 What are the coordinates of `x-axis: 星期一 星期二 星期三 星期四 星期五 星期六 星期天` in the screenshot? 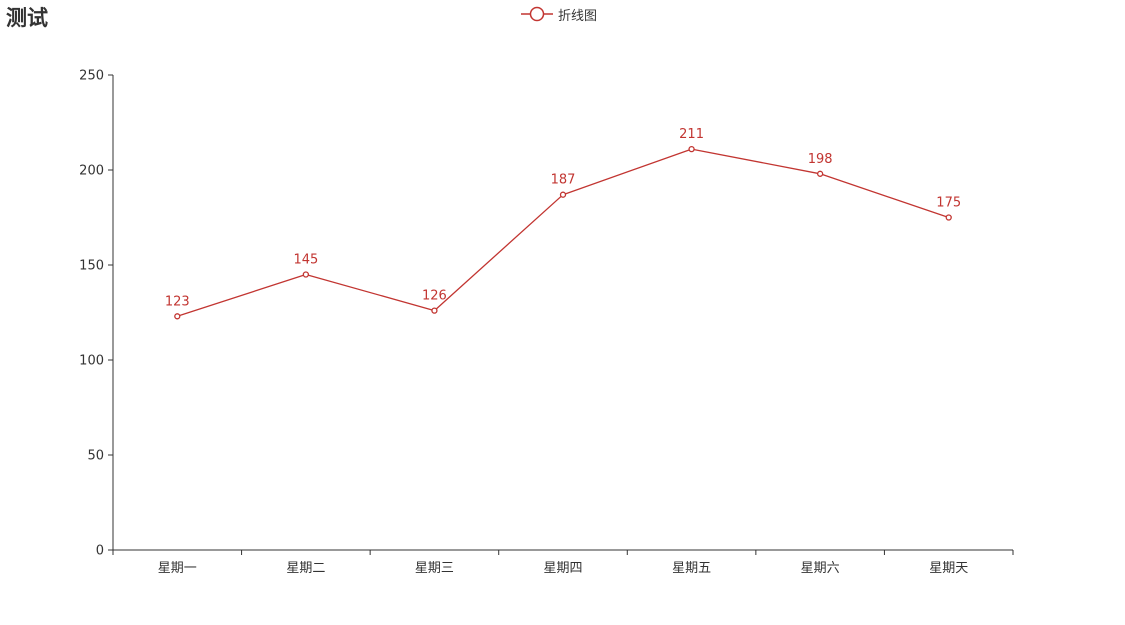 It's located at (563, 562).